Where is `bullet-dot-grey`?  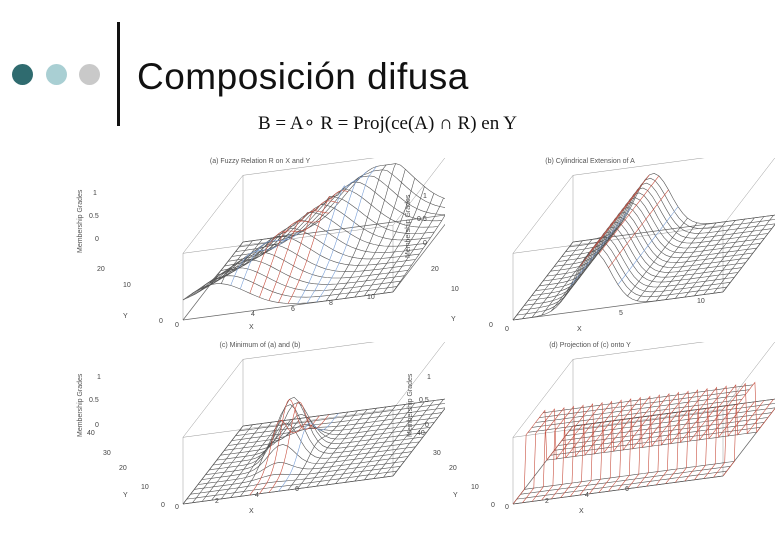 bullet-dot-grey is located at coordinates (89, 74).